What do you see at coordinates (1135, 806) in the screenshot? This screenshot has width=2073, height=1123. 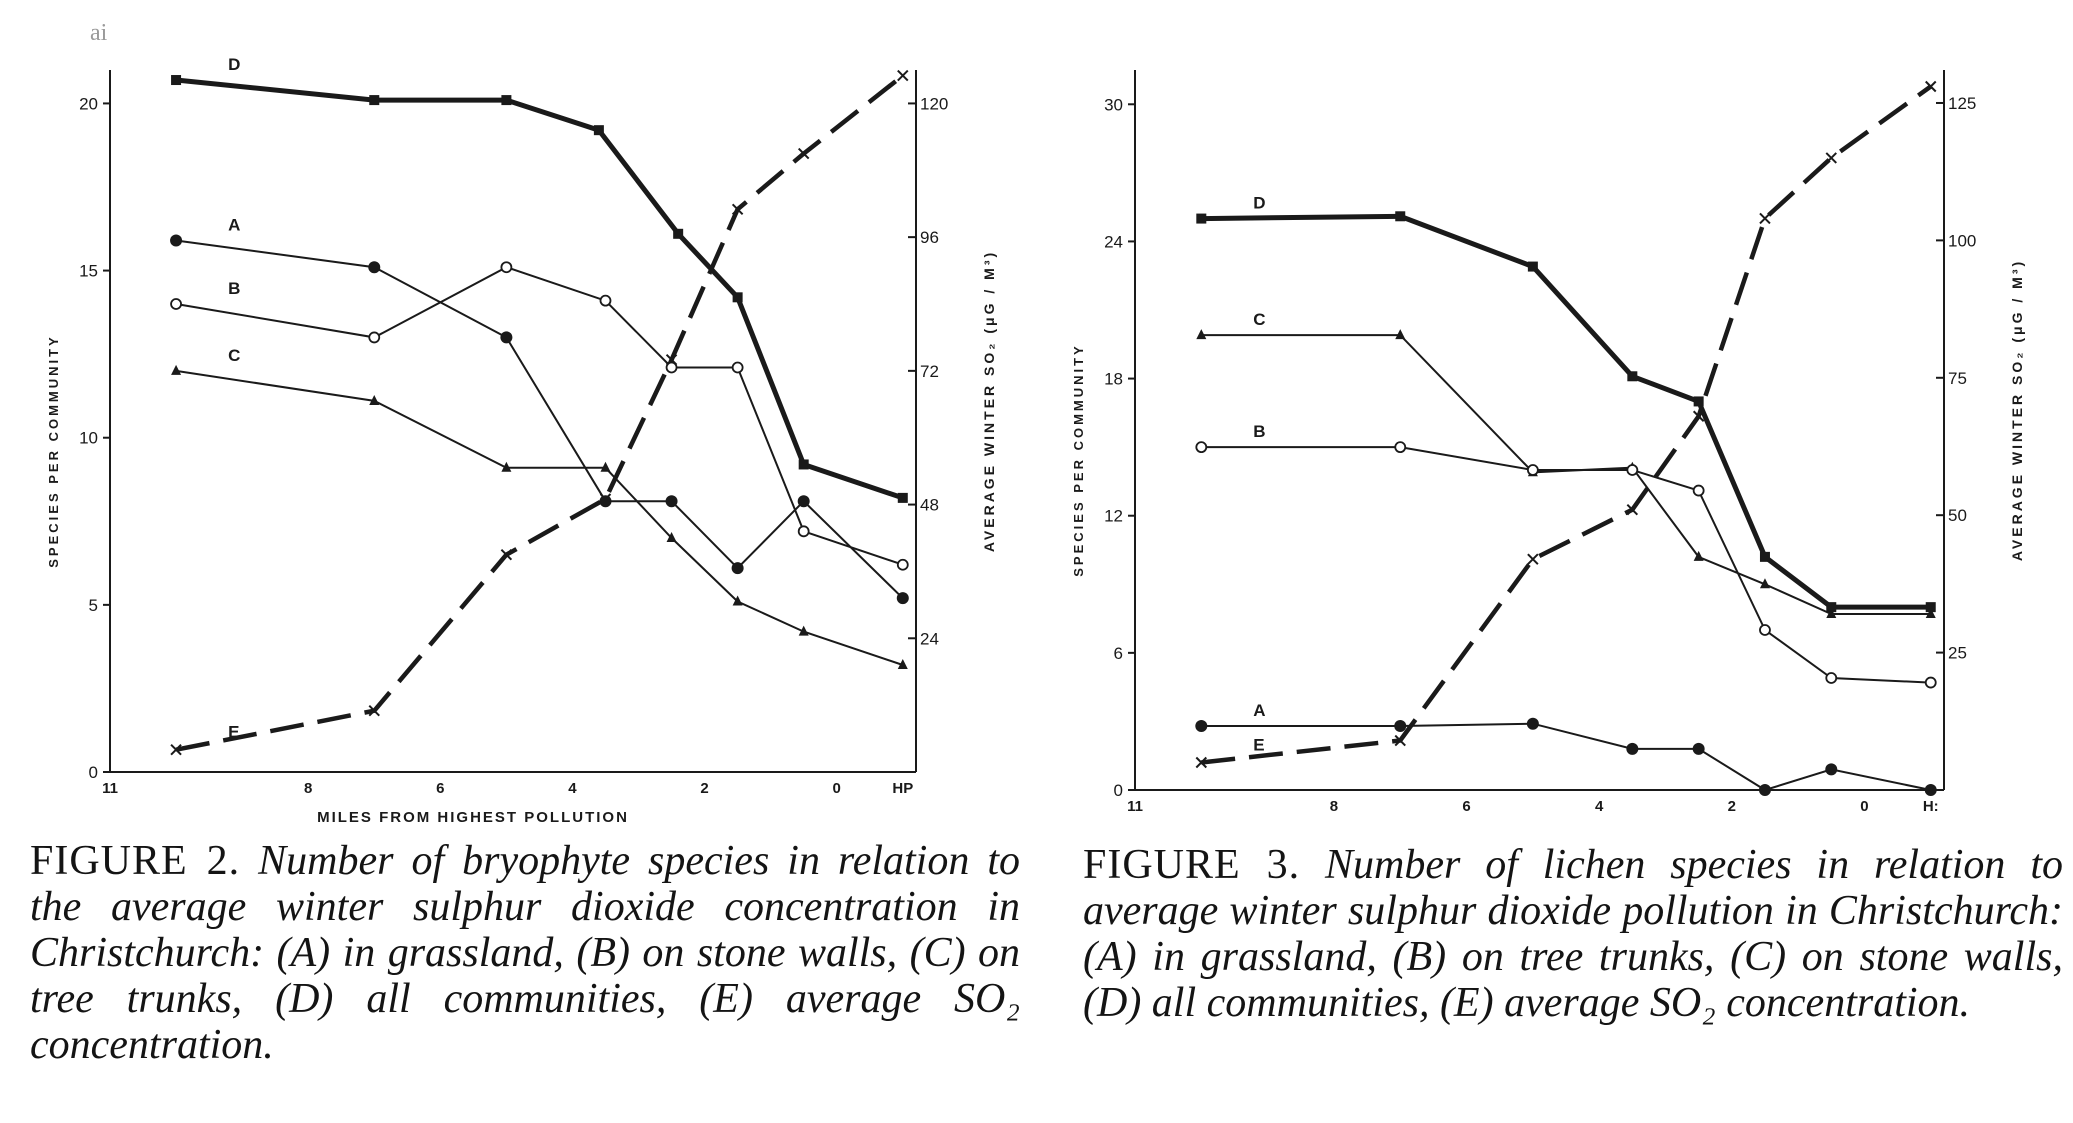 I see `x-tick-label: 11` at bounding box center [1135, 806].